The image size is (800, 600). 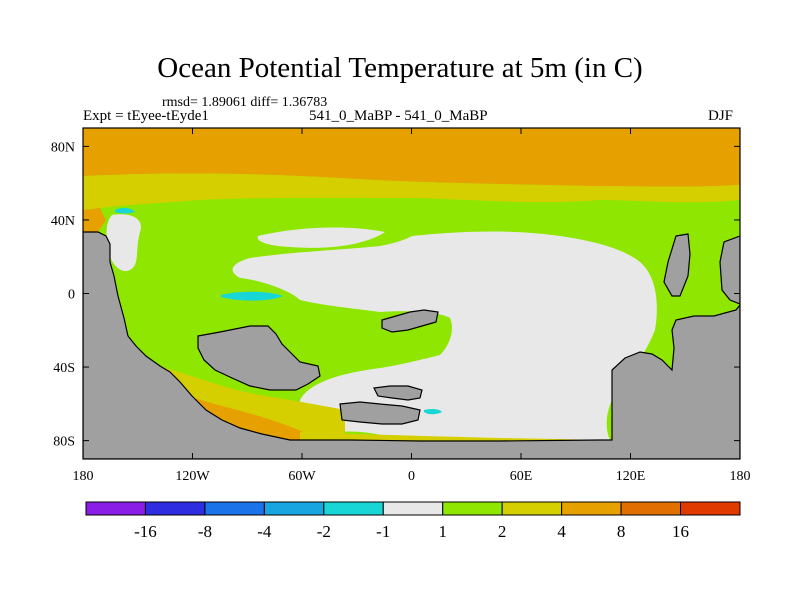 What do you see at coordinates (145, 531) in the screenshot?
I see `colorbar-label: -16` at bounding box center [145, 531].